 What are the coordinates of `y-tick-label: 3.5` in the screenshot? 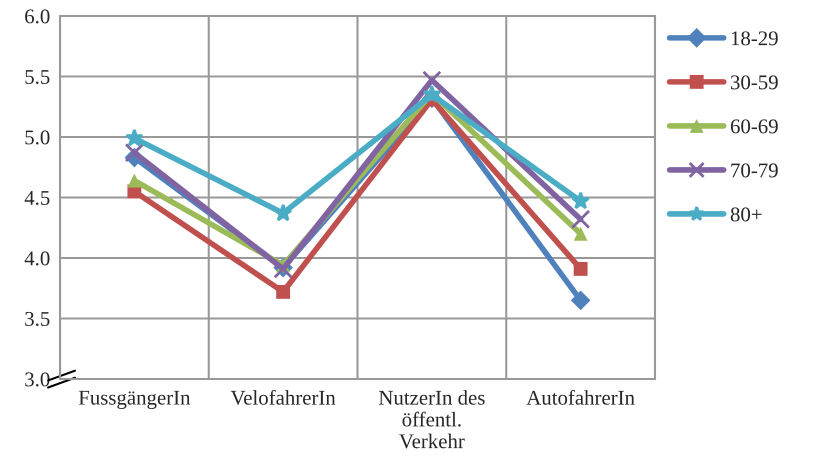 It's located at (37, 319).